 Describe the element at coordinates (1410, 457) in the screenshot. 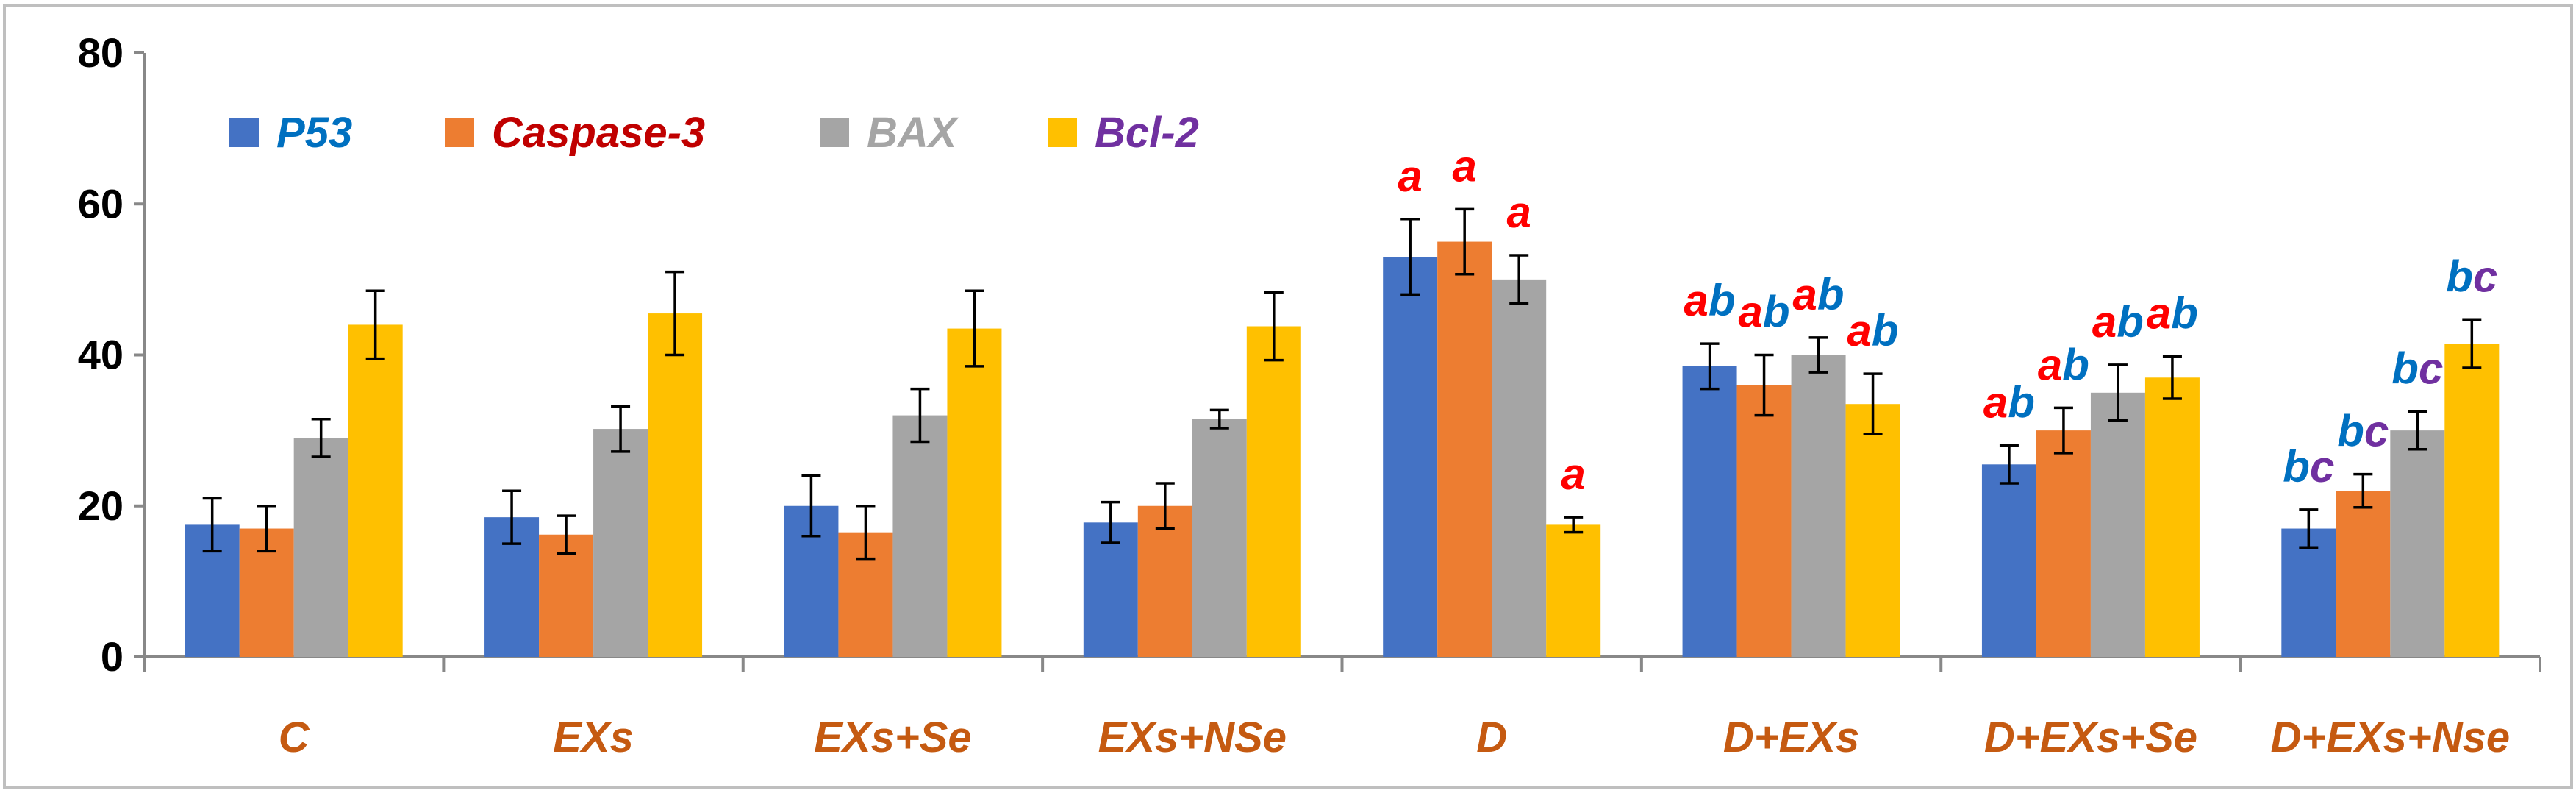

I see `bar-p53-d` at that location.